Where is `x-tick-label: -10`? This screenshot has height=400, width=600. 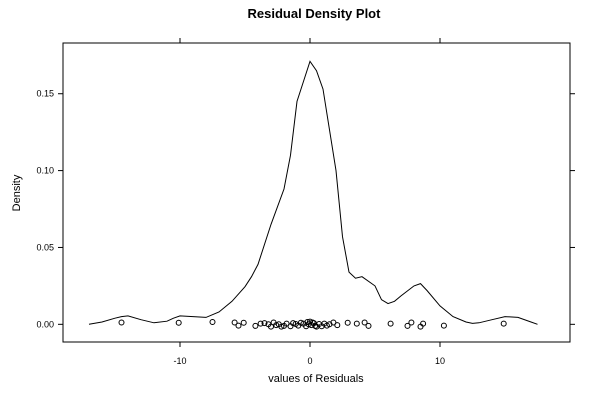 x-tick-label: -10 is located at coordinates (179, 361).